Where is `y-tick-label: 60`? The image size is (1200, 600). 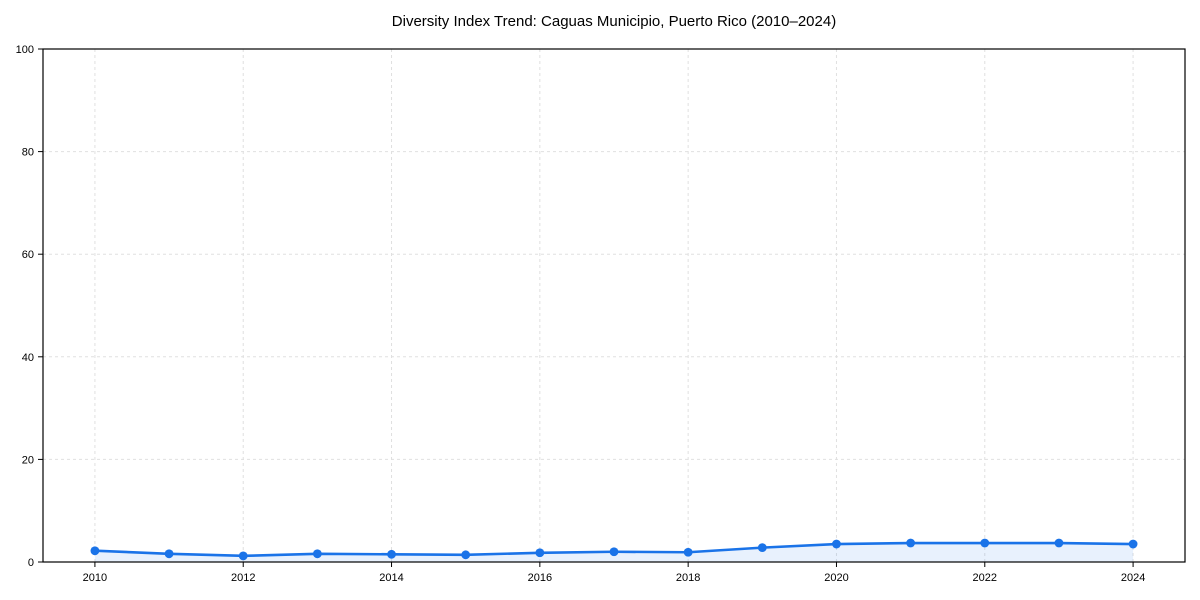
y-tick-label: 60 is located at coordinates (28, 255).